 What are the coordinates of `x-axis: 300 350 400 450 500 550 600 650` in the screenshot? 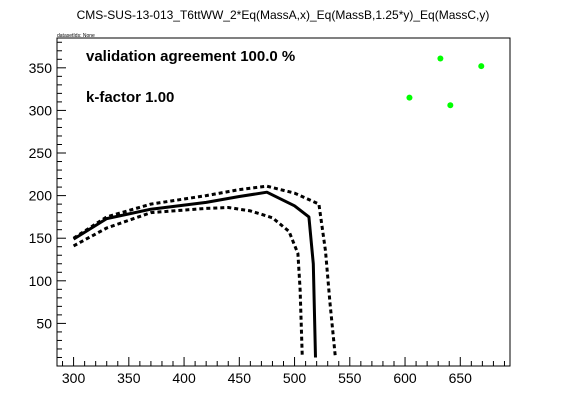 It's located at (283, 371).